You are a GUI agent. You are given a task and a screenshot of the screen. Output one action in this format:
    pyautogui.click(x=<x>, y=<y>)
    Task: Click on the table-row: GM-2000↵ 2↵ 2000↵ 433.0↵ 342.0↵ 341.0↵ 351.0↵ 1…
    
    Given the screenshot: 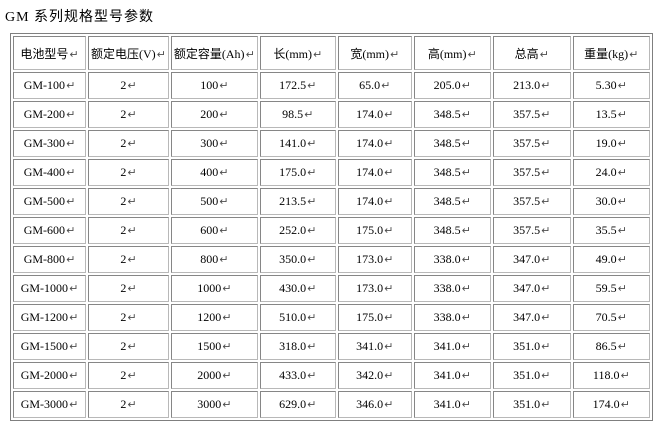 What is the action you would take?
    pyautogui.click(x=331, y=375)
    